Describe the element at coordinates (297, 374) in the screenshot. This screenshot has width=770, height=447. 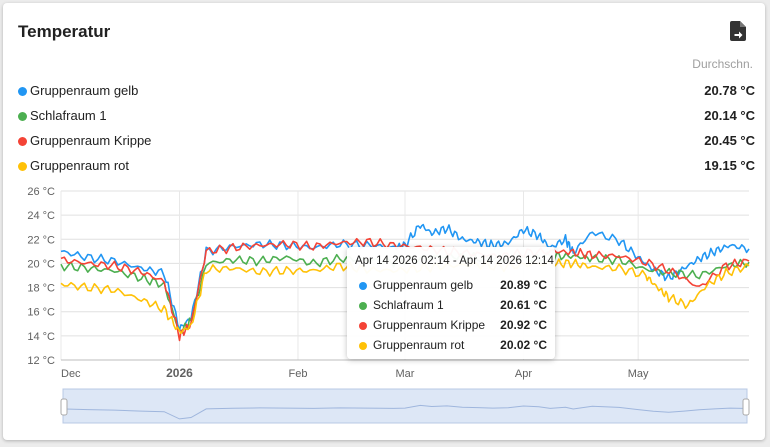
I see `x-tick-label: Feb` at that location.